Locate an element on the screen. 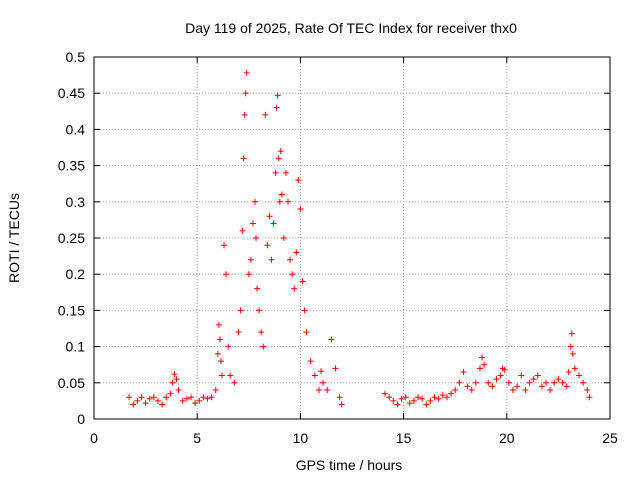  x-axis-label: GPS time / hours is located at coordinates (349, 465).